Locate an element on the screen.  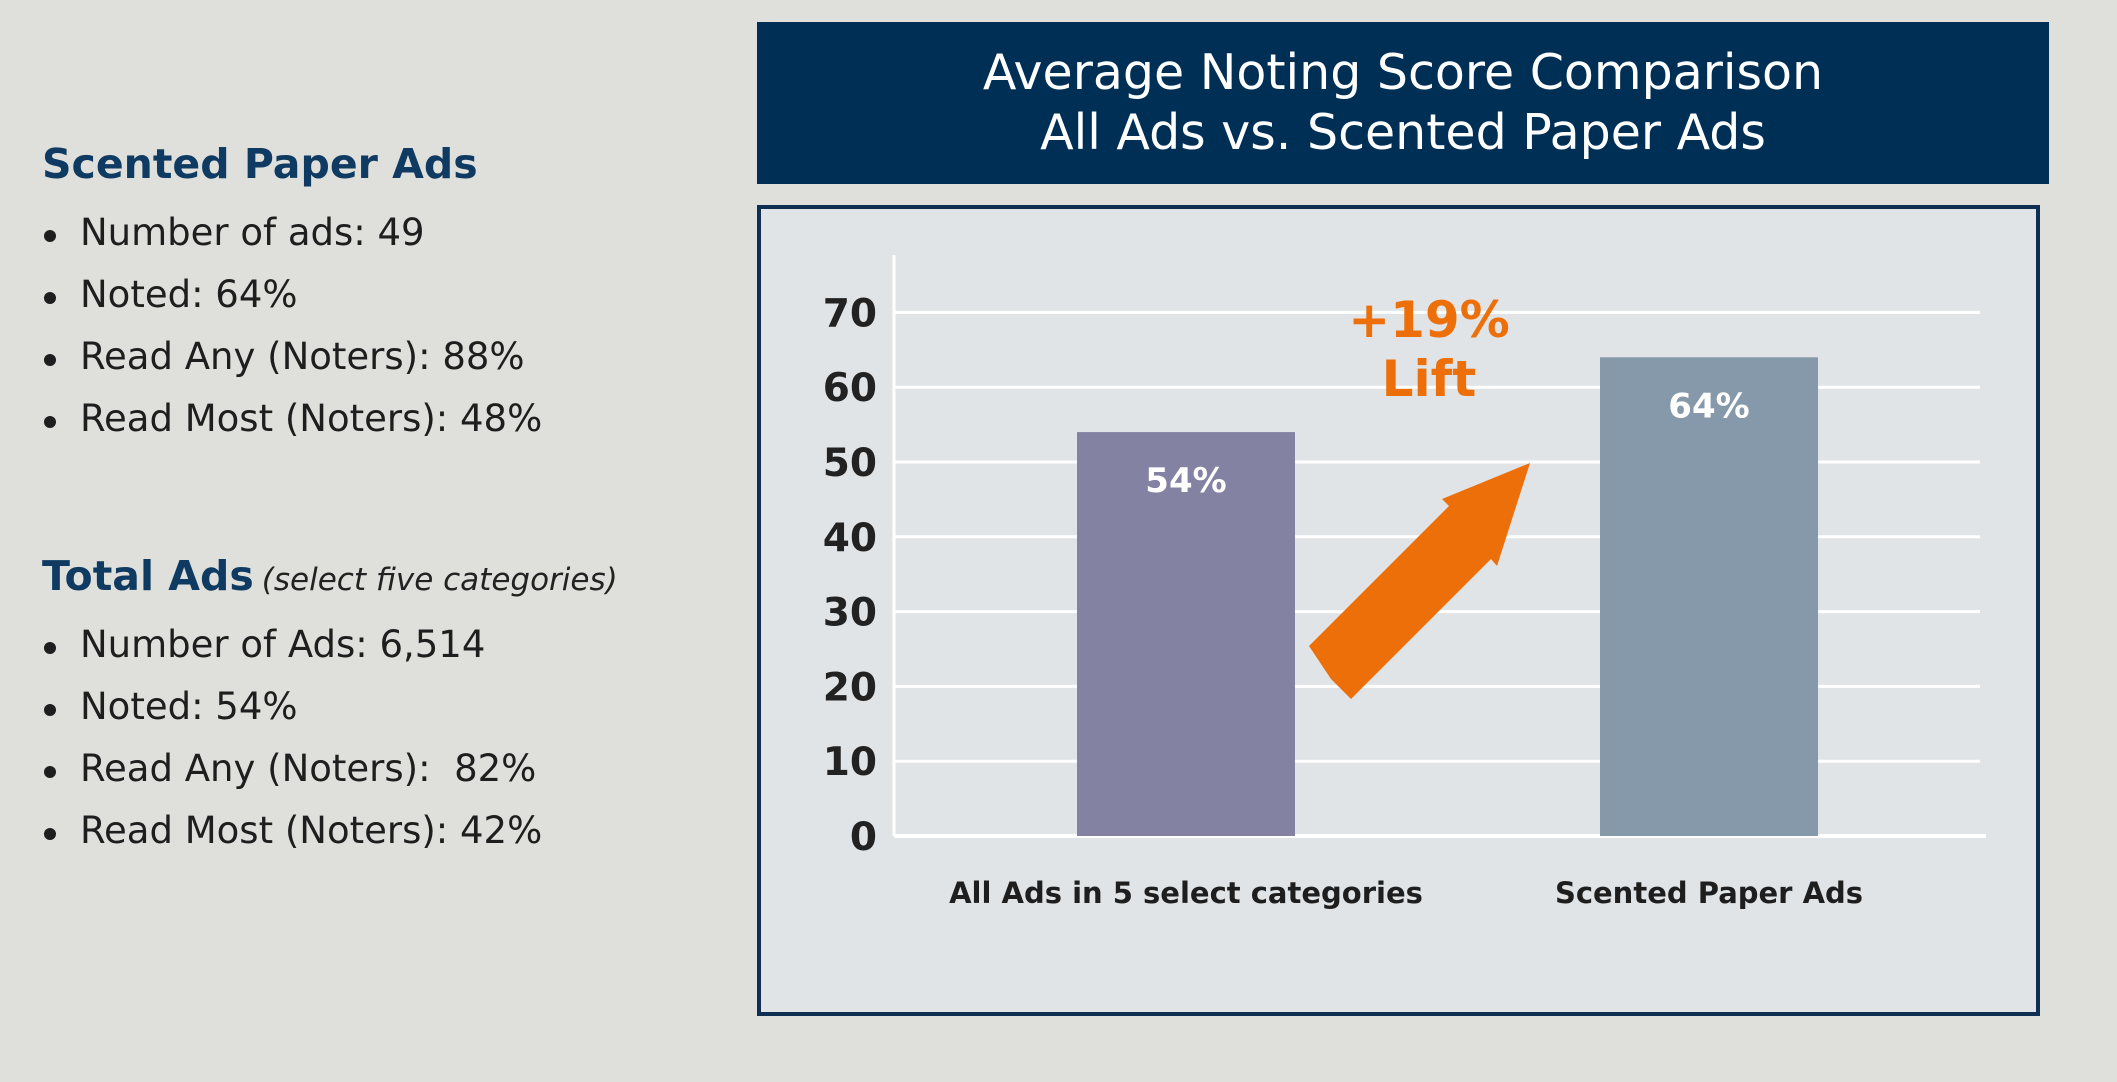
list-item: Read Any (Noters): 82% is located at coordinates (382, 769).